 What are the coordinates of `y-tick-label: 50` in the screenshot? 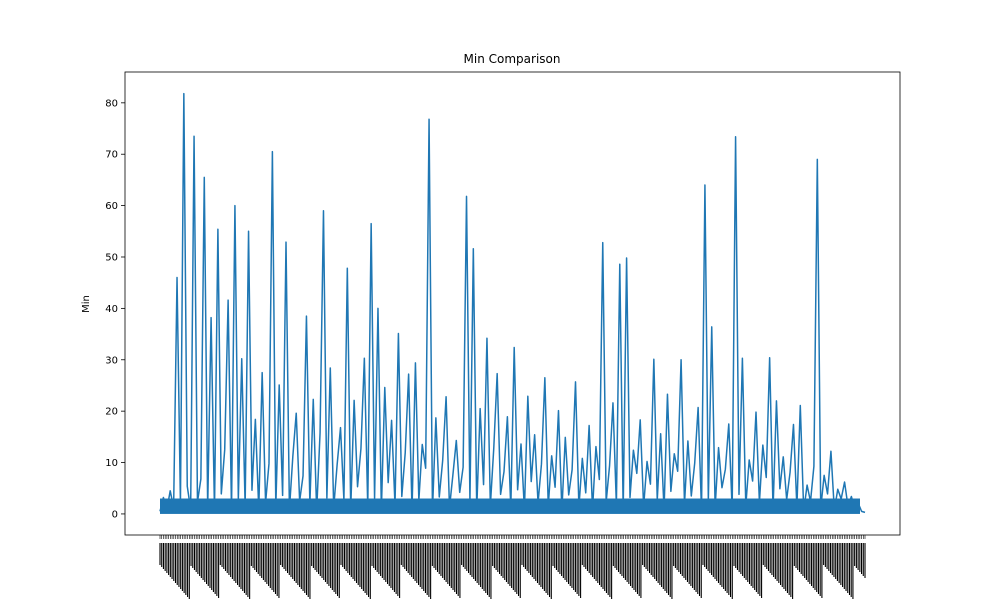 It's located at (111, 257).